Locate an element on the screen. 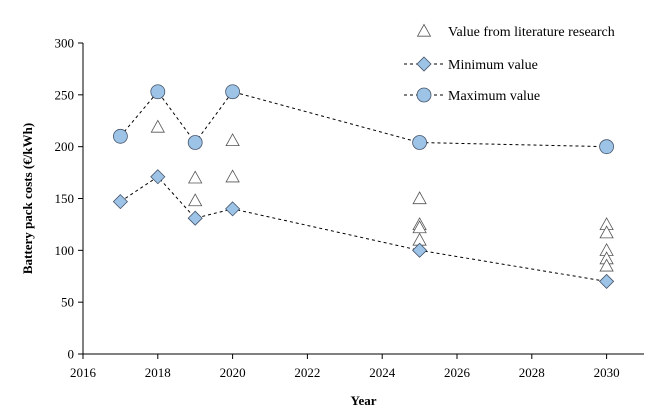 Image resolution: width=659 pixels, height=409 pixels. legend-item: Maximum value is located at coordinates (472, 95).